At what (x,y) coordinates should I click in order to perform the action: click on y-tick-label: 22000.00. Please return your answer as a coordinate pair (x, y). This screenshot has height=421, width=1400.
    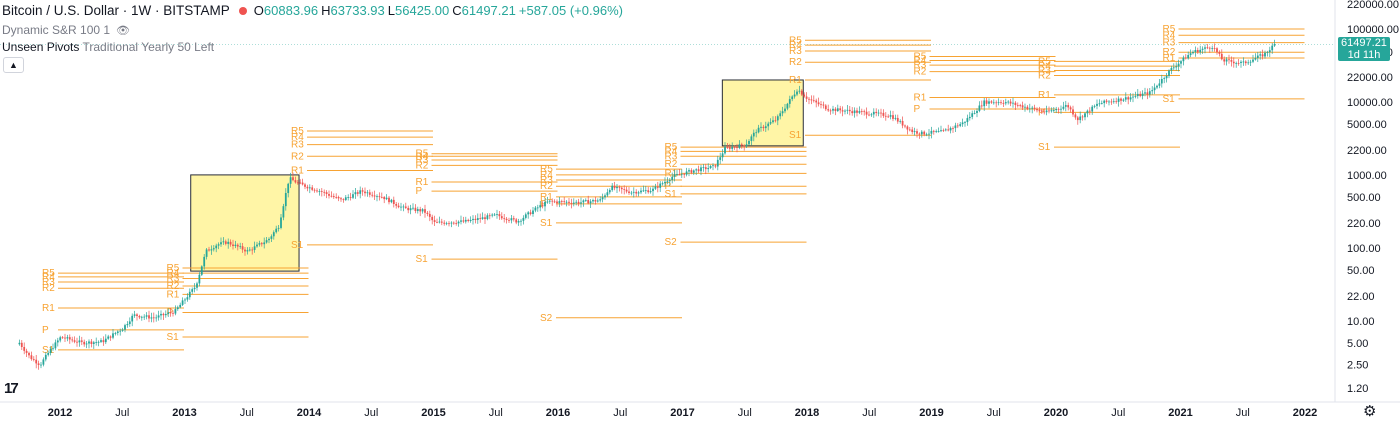
    Looking at the image, I should click on (1370, 78).